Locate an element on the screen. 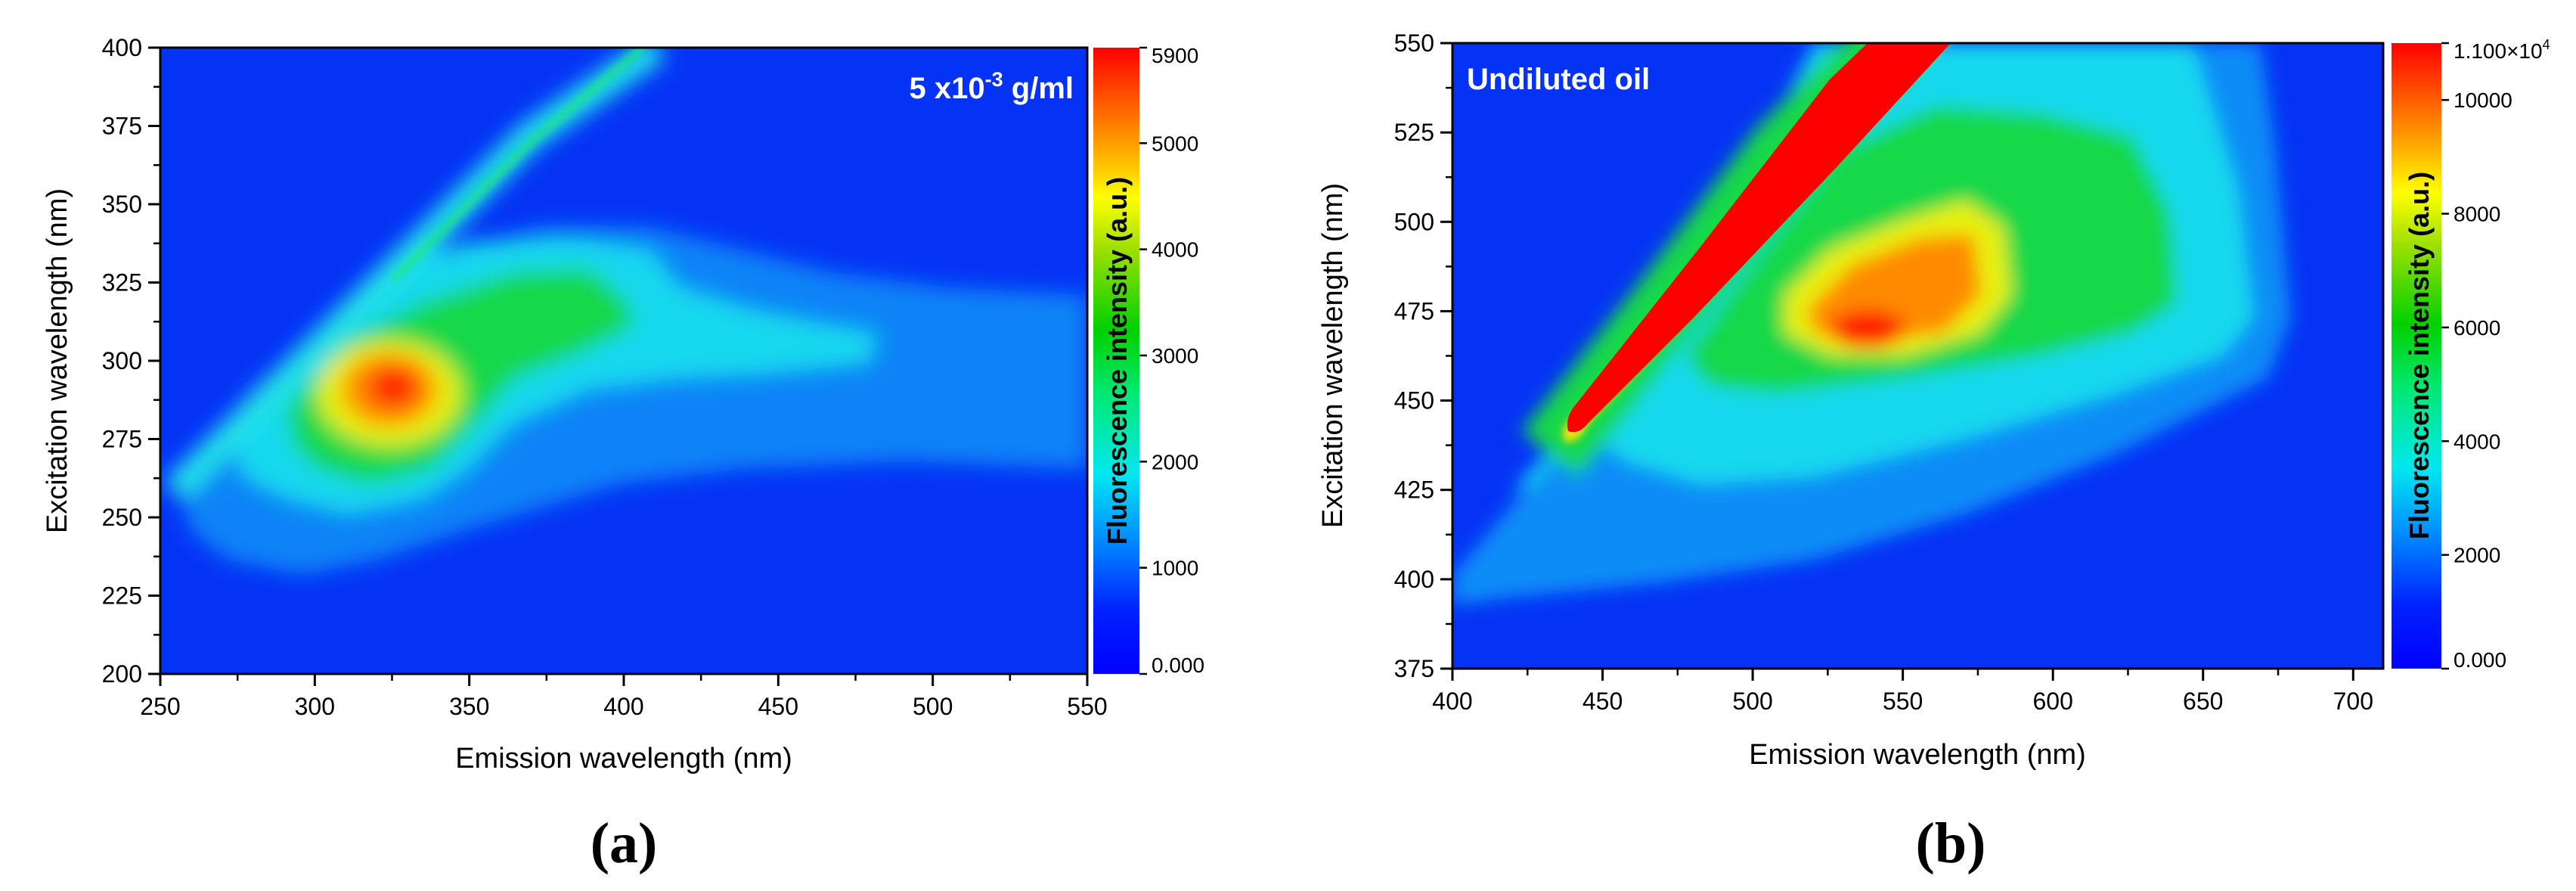 Image resolution: width=2576 pixels, height=891 pixels. colorbar-b-ticks: 0.000 2000 4000 6000 8000 10000 1.100×10⁴ is located at coordinates (2495, 354).